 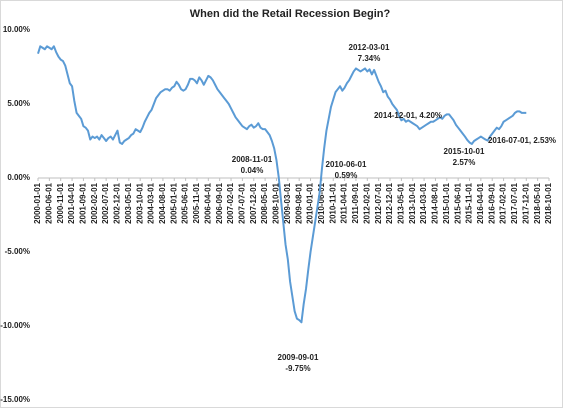 I want to click on x-tick-label: 2014-03-01, so click(x=423, y=202).